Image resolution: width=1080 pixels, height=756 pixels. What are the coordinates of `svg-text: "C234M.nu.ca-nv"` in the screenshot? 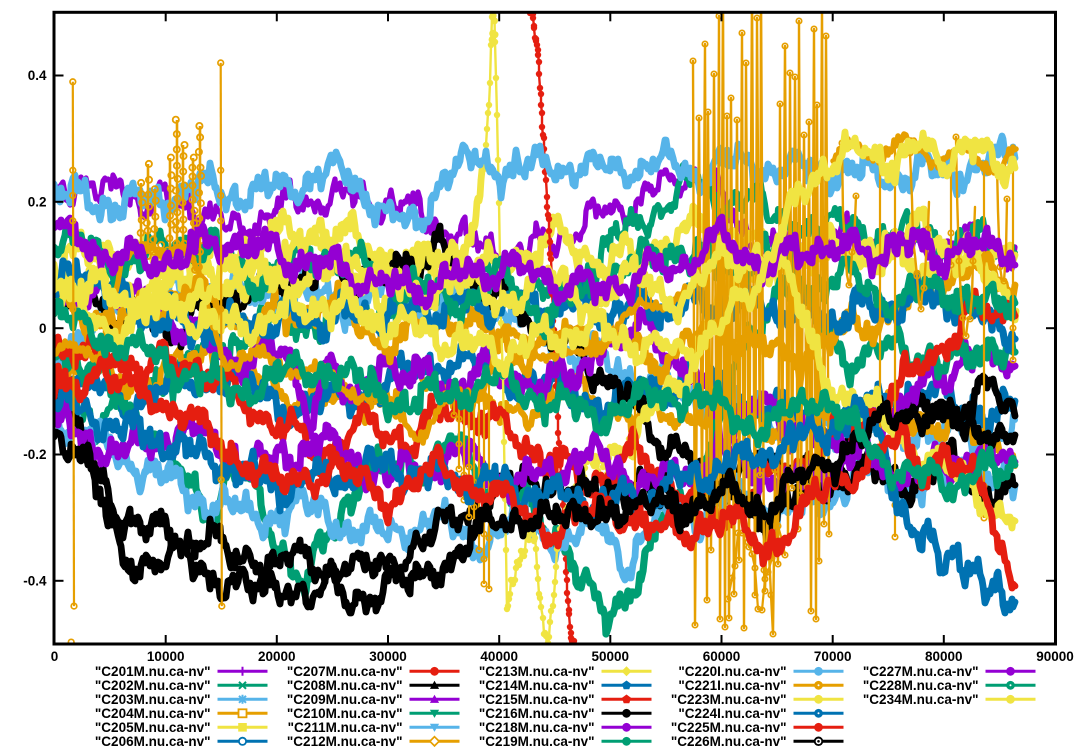 It's located at (921, 699).